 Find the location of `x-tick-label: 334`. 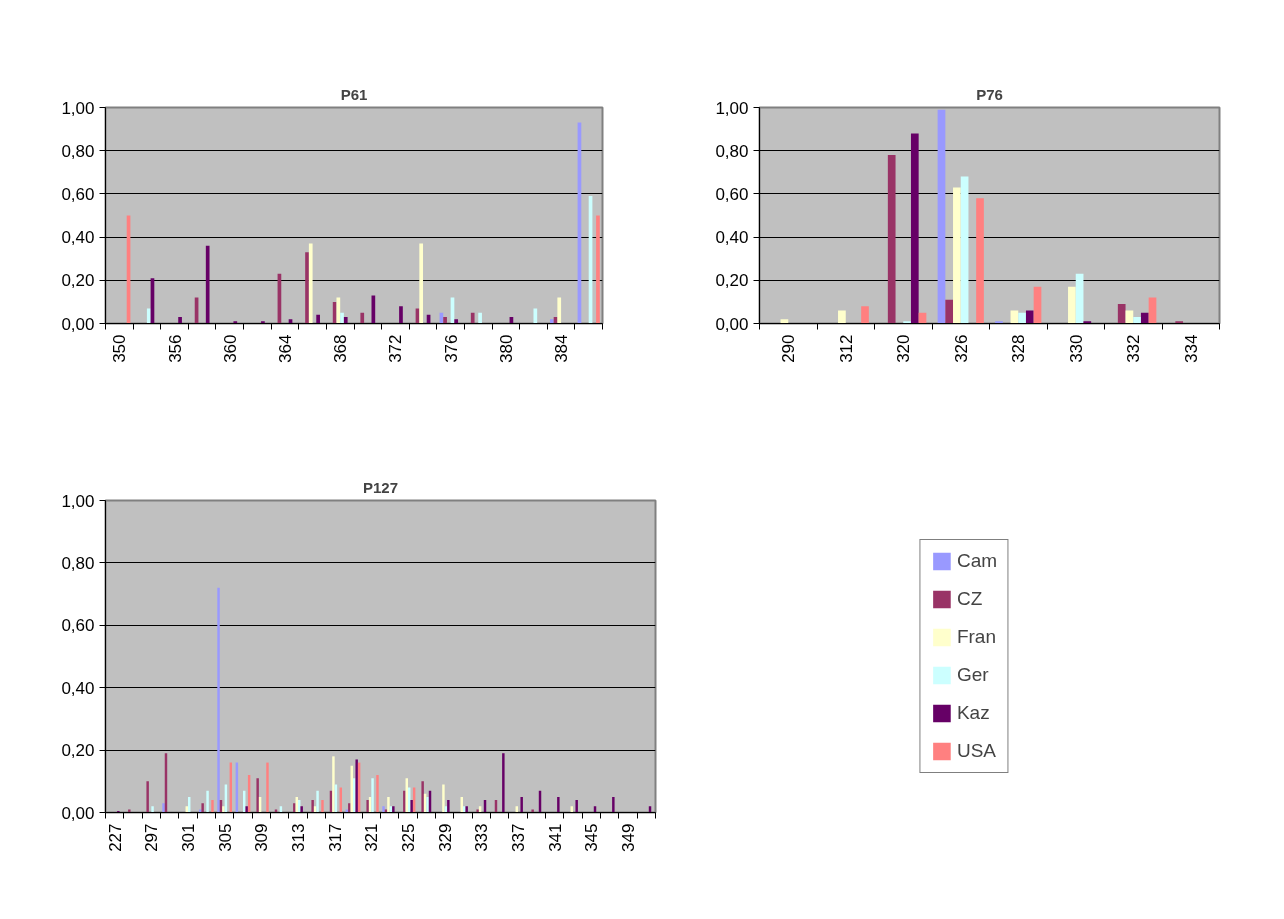

x-tick-label: 334 is located at coordinates (1191, 348).